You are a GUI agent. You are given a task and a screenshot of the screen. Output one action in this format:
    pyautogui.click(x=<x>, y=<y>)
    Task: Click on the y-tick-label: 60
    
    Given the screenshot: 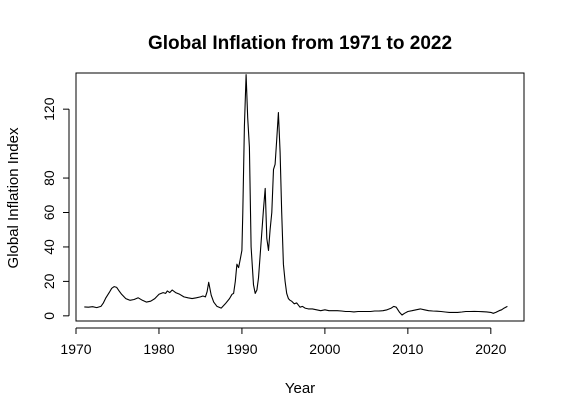 What is the action you would take?
    pyautogui.click(x=49, y=213)
    